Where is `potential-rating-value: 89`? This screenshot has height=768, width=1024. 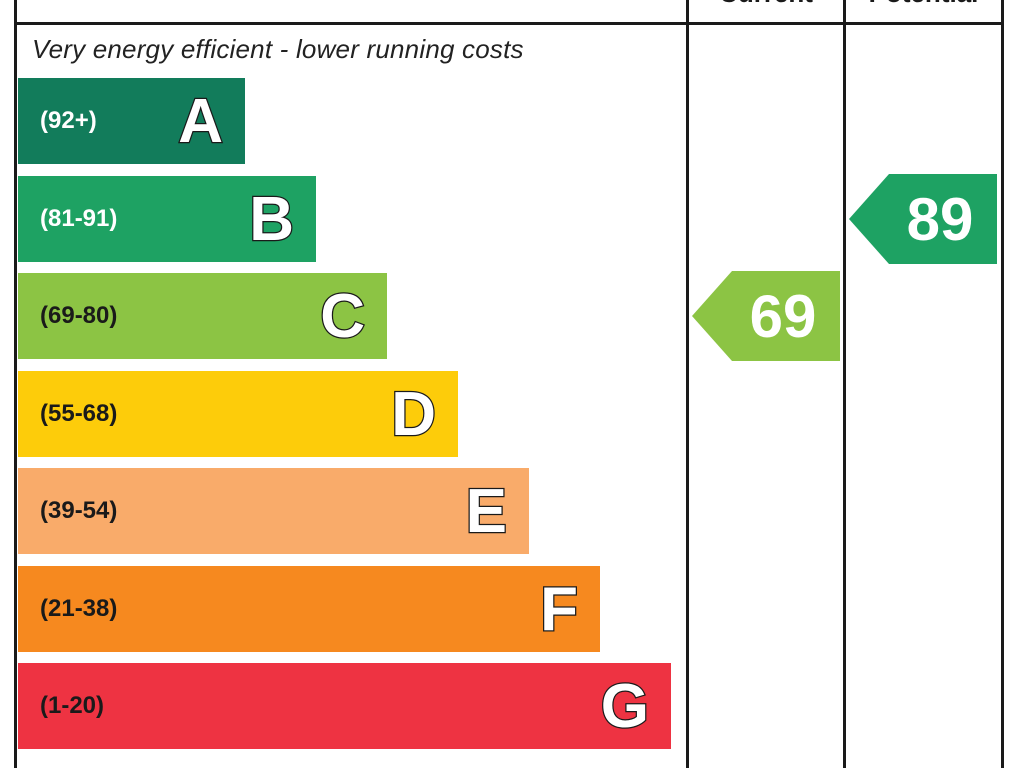
potential-rating-value: 89 is located at coordinates (940, 219).